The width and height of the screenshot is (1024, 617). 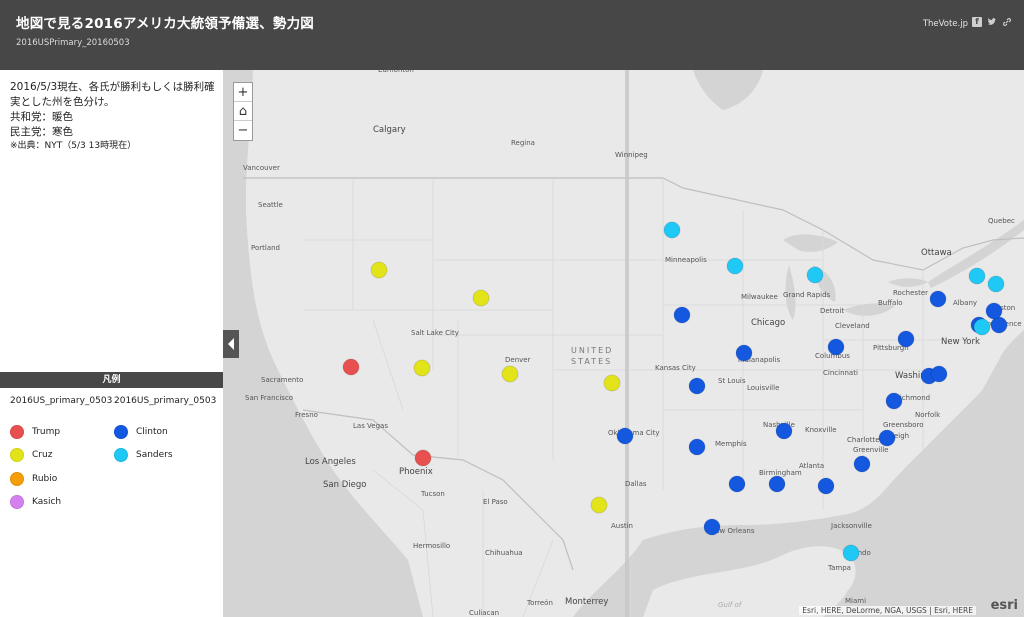 I want to click on legend-item-trump: Trump, so click(x=61, y=432).